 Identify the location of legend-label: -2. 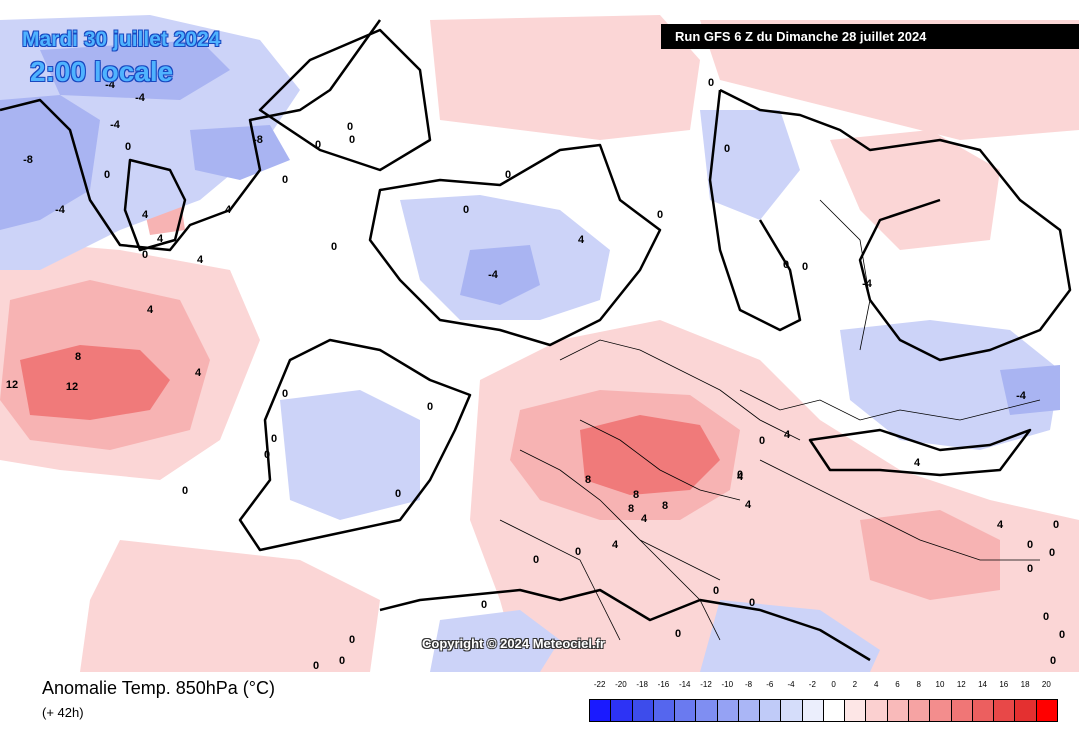
(812, 684).